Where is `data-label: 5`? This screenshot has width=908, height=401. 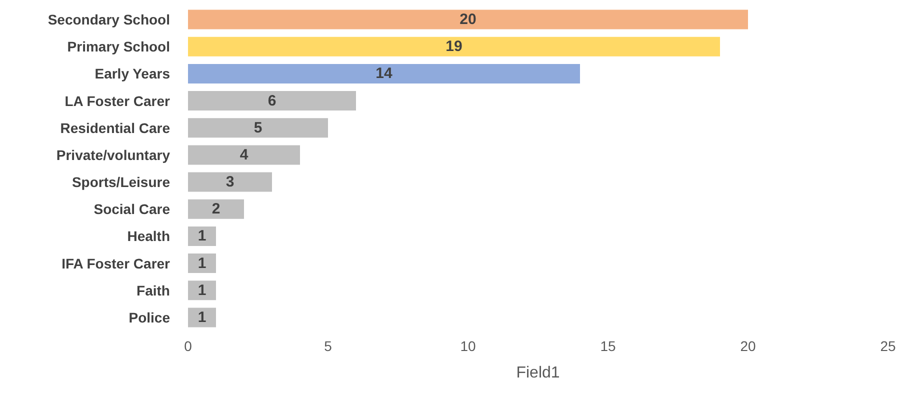
data-label: 5 is located at coordinates (258, 127).